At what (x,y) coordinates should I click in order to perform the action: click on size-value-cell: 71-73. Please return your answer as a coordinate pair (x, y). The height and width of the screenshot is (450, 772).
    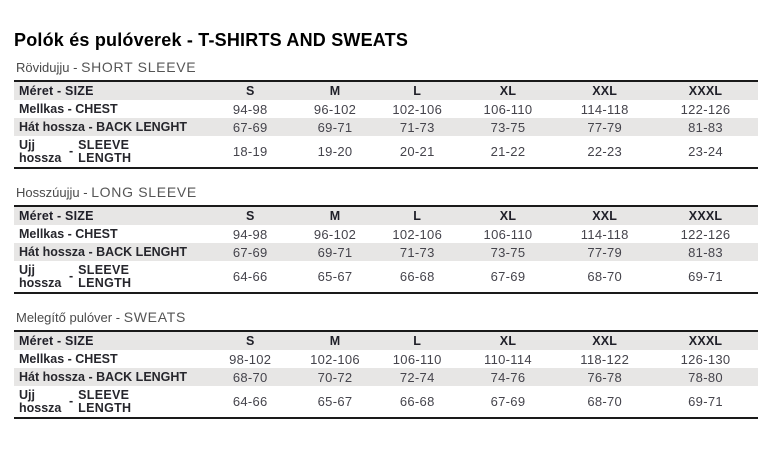
    Looking at the image, I should click on (417, 252).